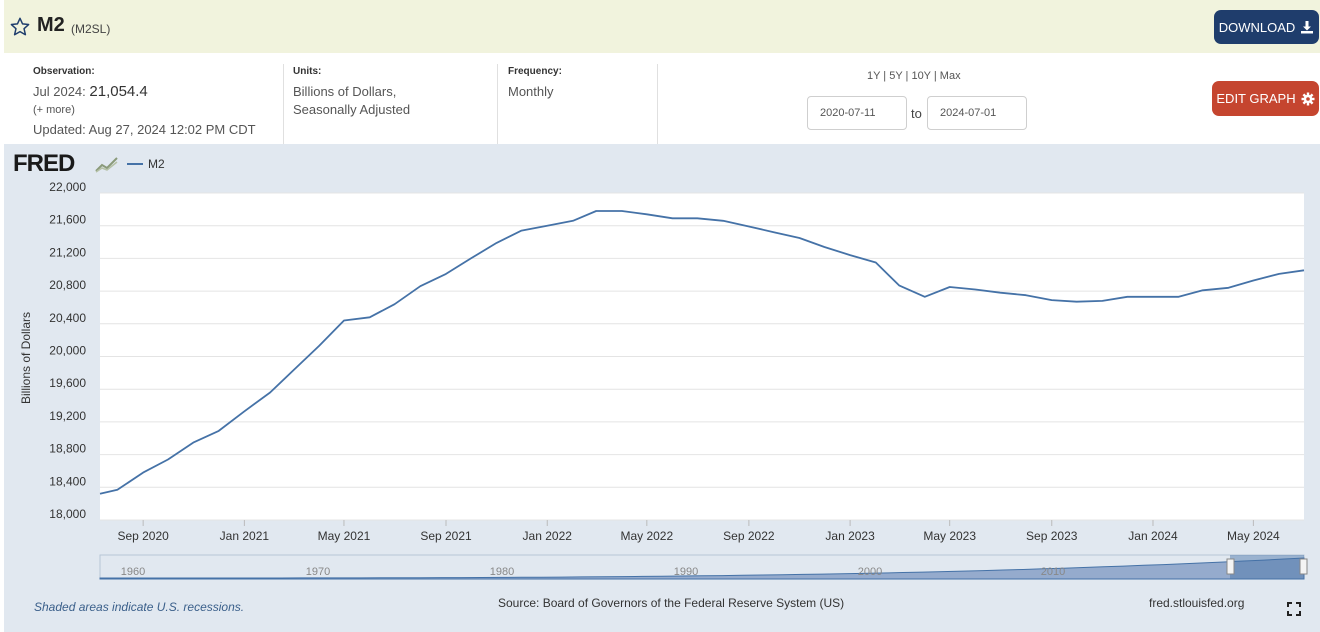 The width and height of the screenshot is (1320, 632). I want to click on overview-tick-label: 2010, so click(1053, 572).